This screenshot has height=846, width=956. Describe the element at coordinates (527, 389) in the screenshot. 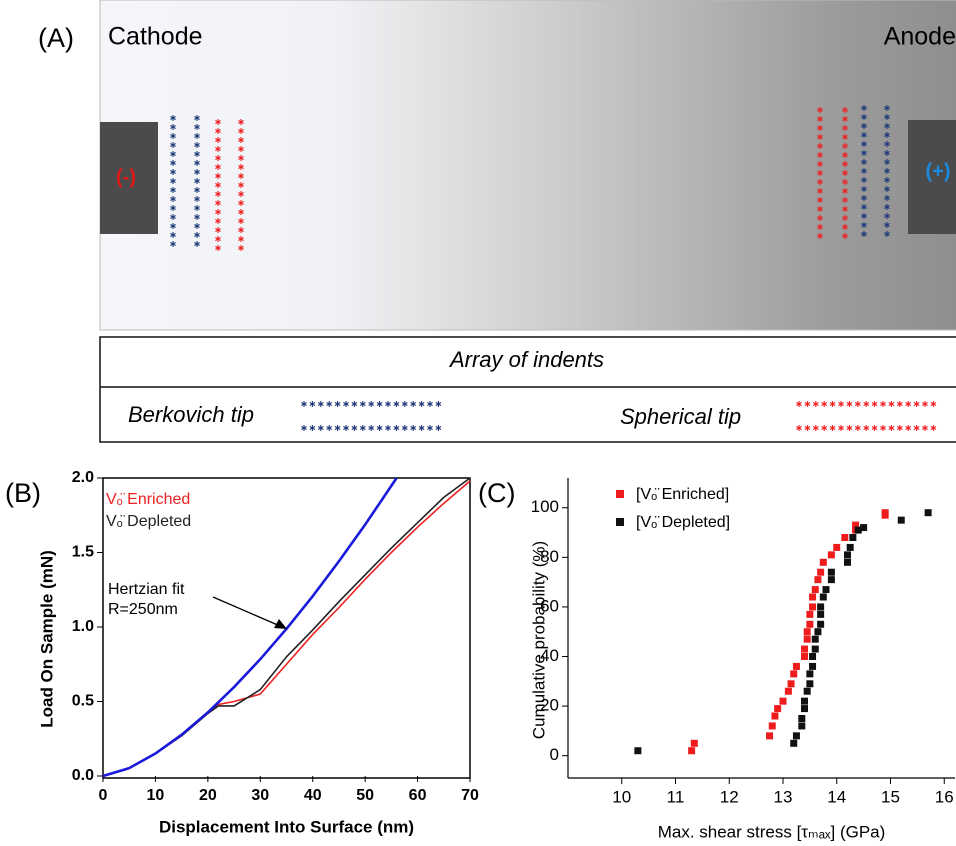

I see `legend-box` at that location.